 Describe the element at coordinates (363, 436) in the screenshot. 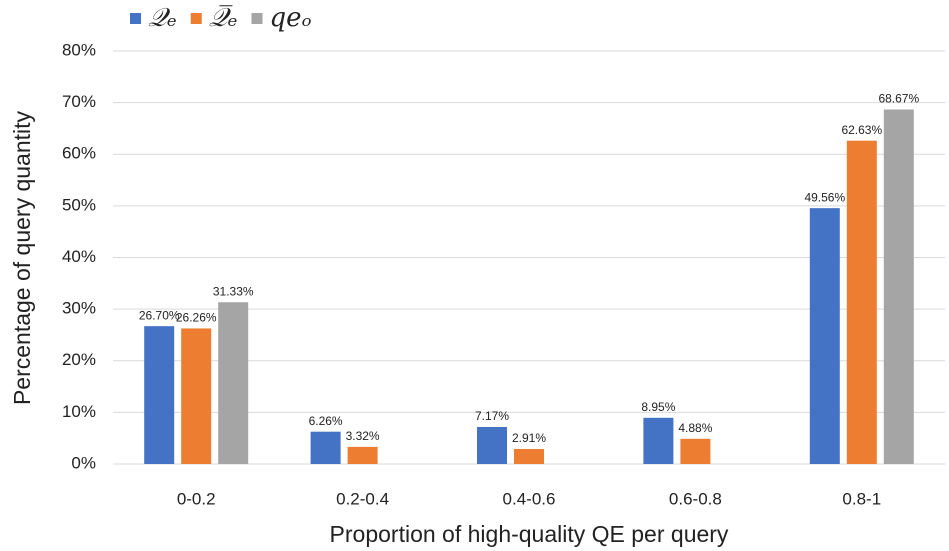

I see `value-label: 3.32%` at that location.